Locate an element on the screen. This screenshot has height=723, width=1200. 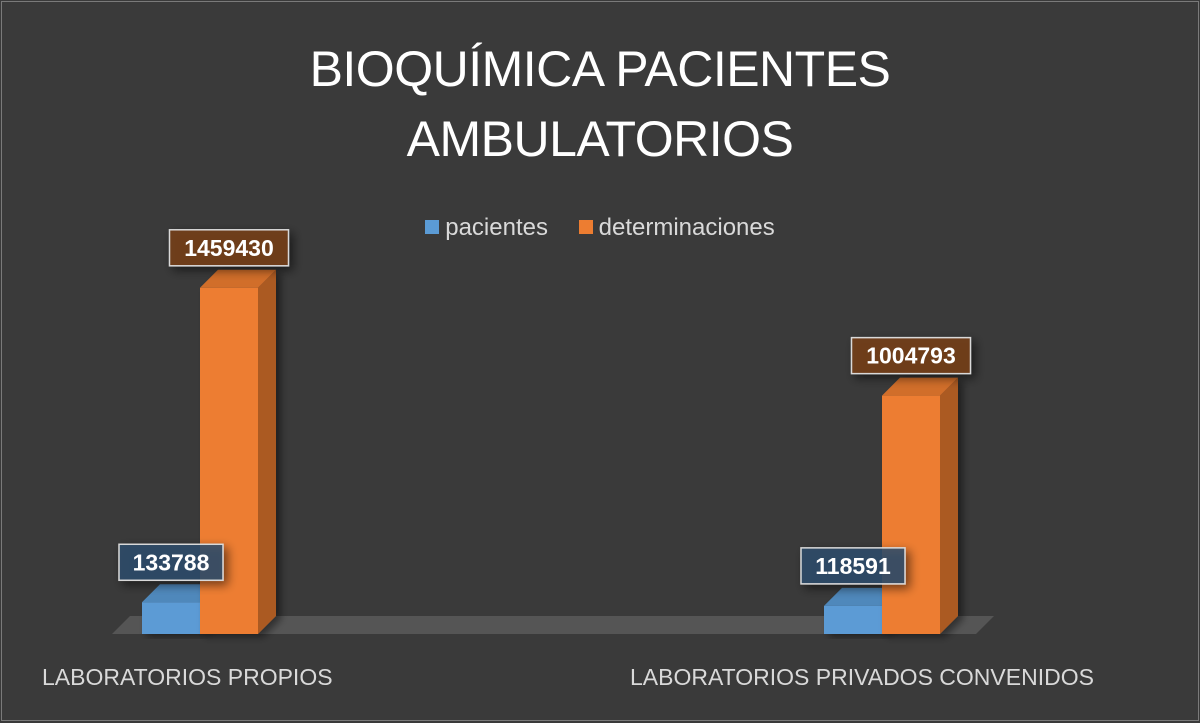
category-label-laboratorios-propios: LABORATORIOS PROPIOS is located at coordinates (187, 677).